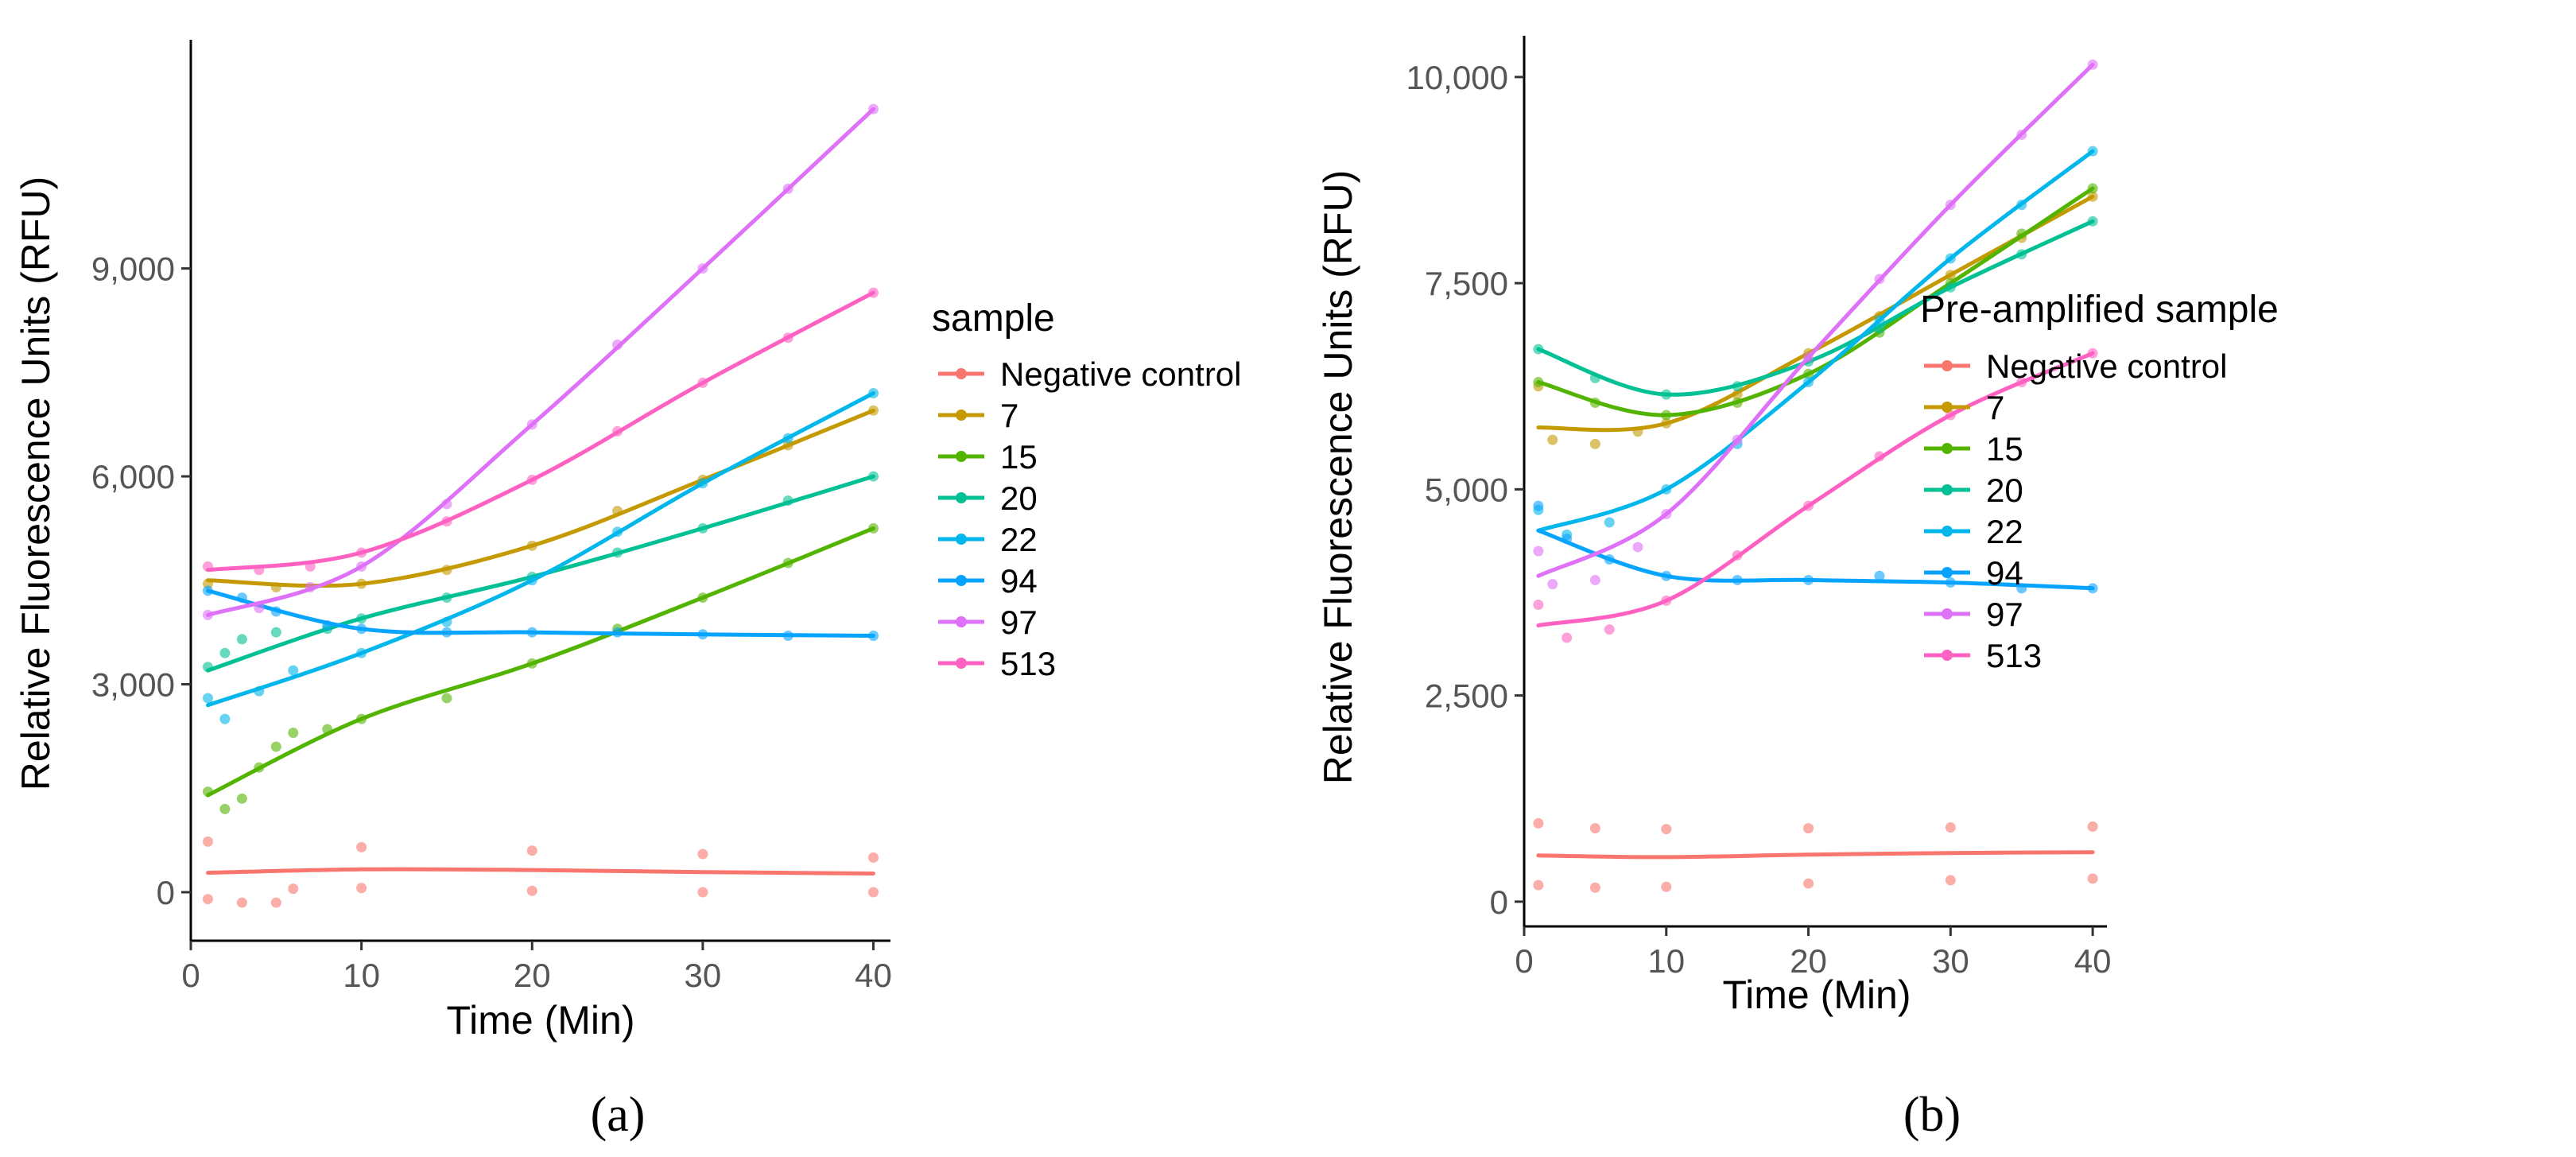  Describe the element at coordinates (704, 975) in the screenshot. I see `panel-a-x-tick-label: 30` at that location.